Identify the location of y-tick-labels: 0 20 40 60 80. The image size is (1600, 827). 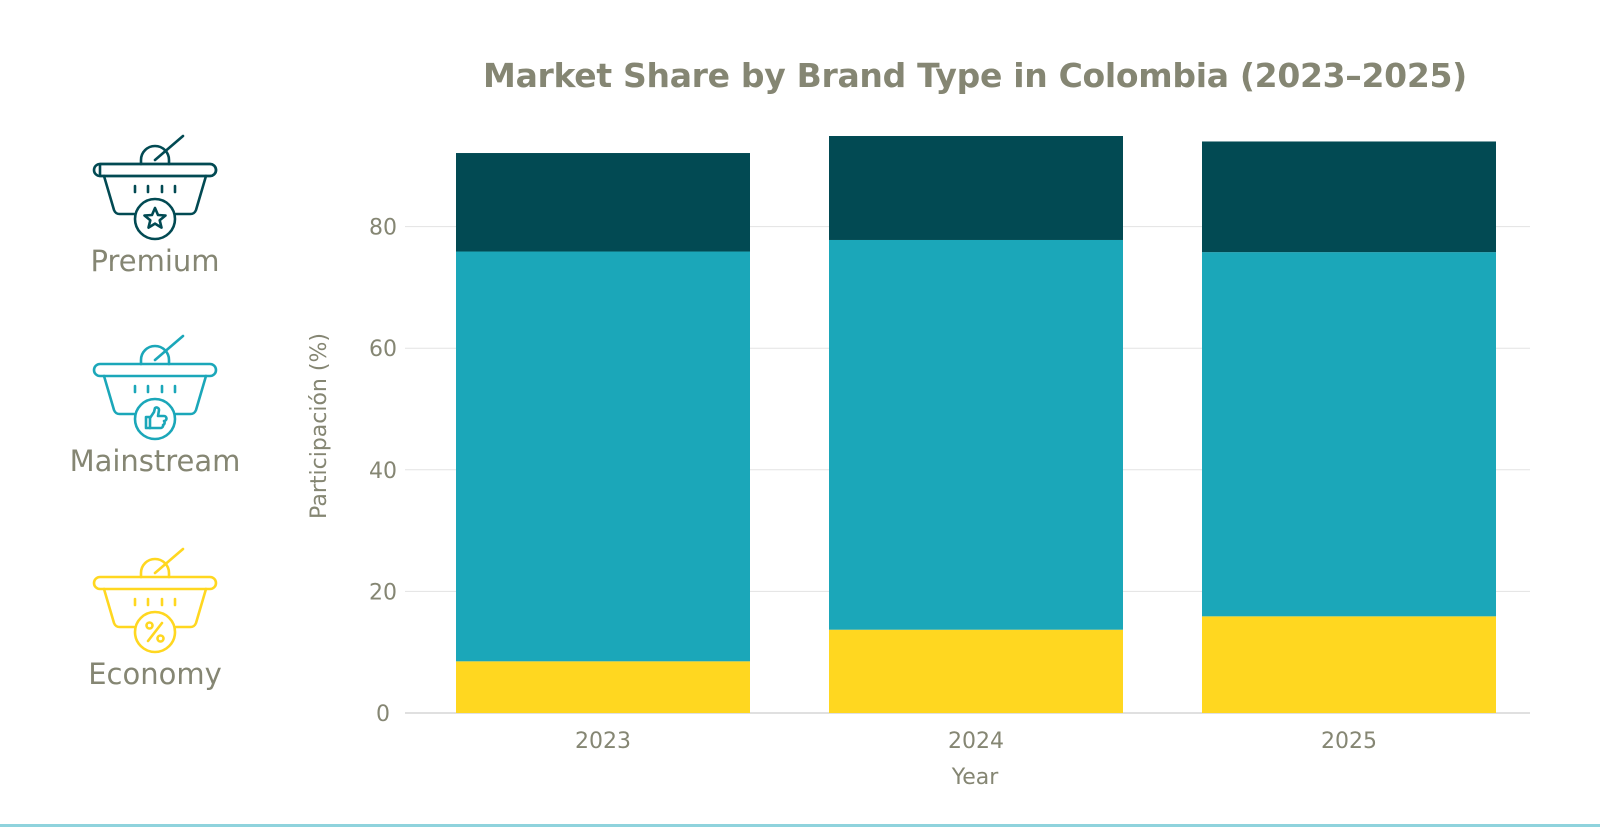
(383, 471).